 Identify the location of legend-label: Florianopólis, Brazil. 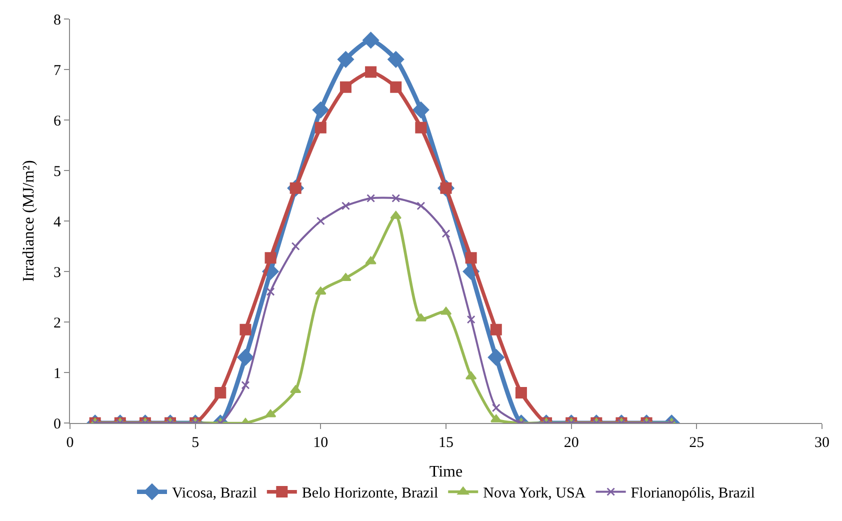
(692, 494).